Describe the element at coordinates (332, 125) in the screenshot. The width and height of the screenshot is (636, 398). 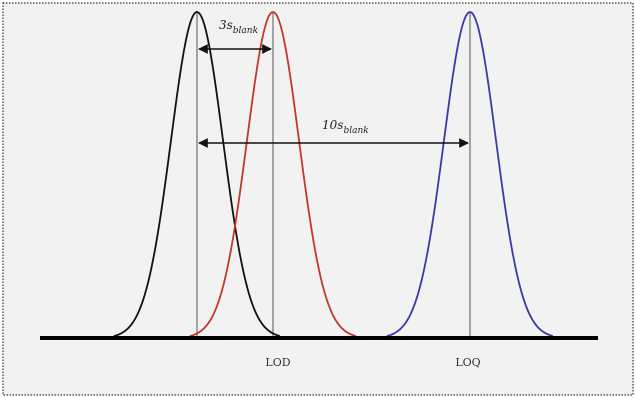
I see `label-10s-main: 10s` at that location.